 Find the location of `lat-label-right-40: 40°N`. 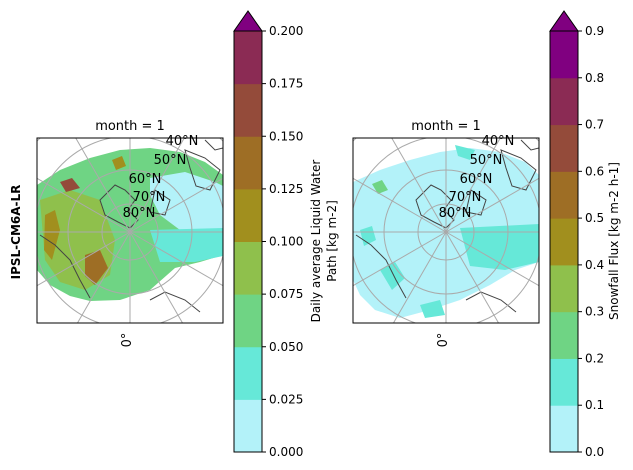

lat-label-right-40: 40°N is located at coordinates (498, 141).